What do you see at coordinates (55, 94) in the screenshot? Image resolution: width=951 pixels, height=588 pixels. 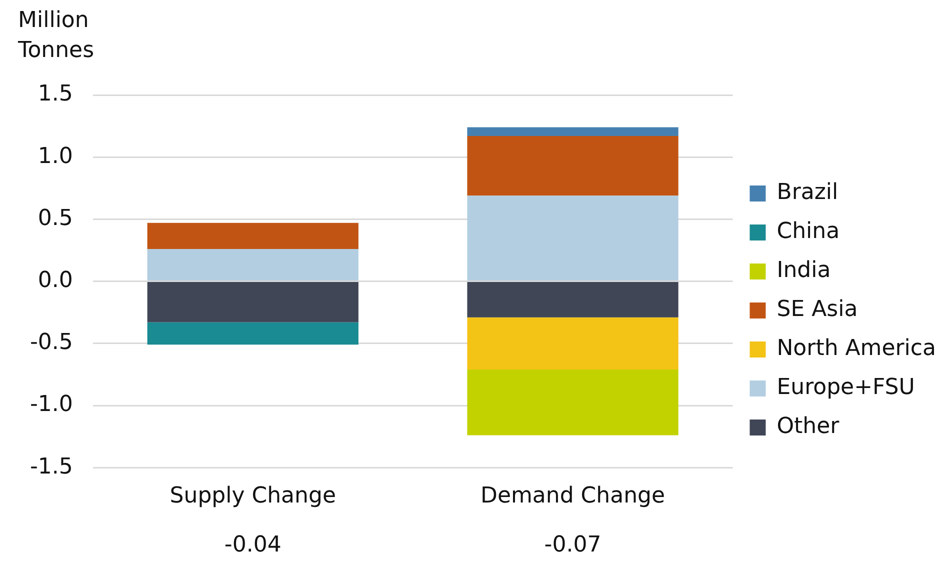 I see `y-tick-label: 1.5` at bounding box center [55, 94].